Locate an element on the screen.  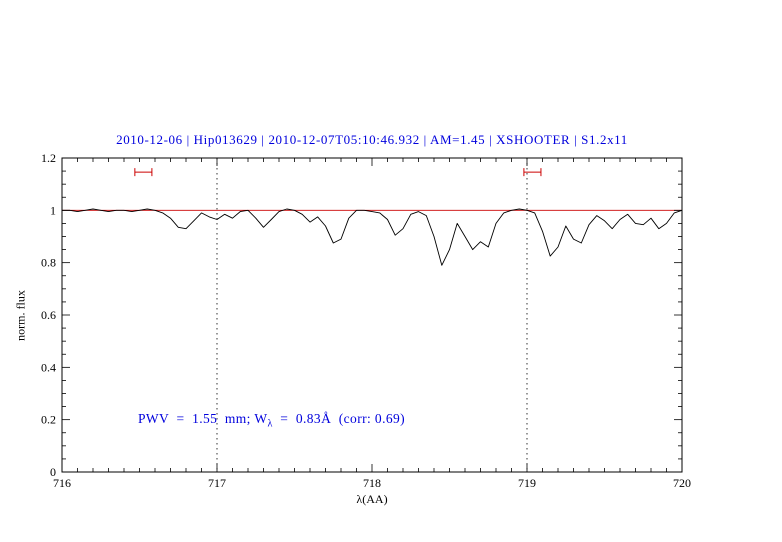
annotation-lambda-sub: λ is located at coordinates (270, 424).